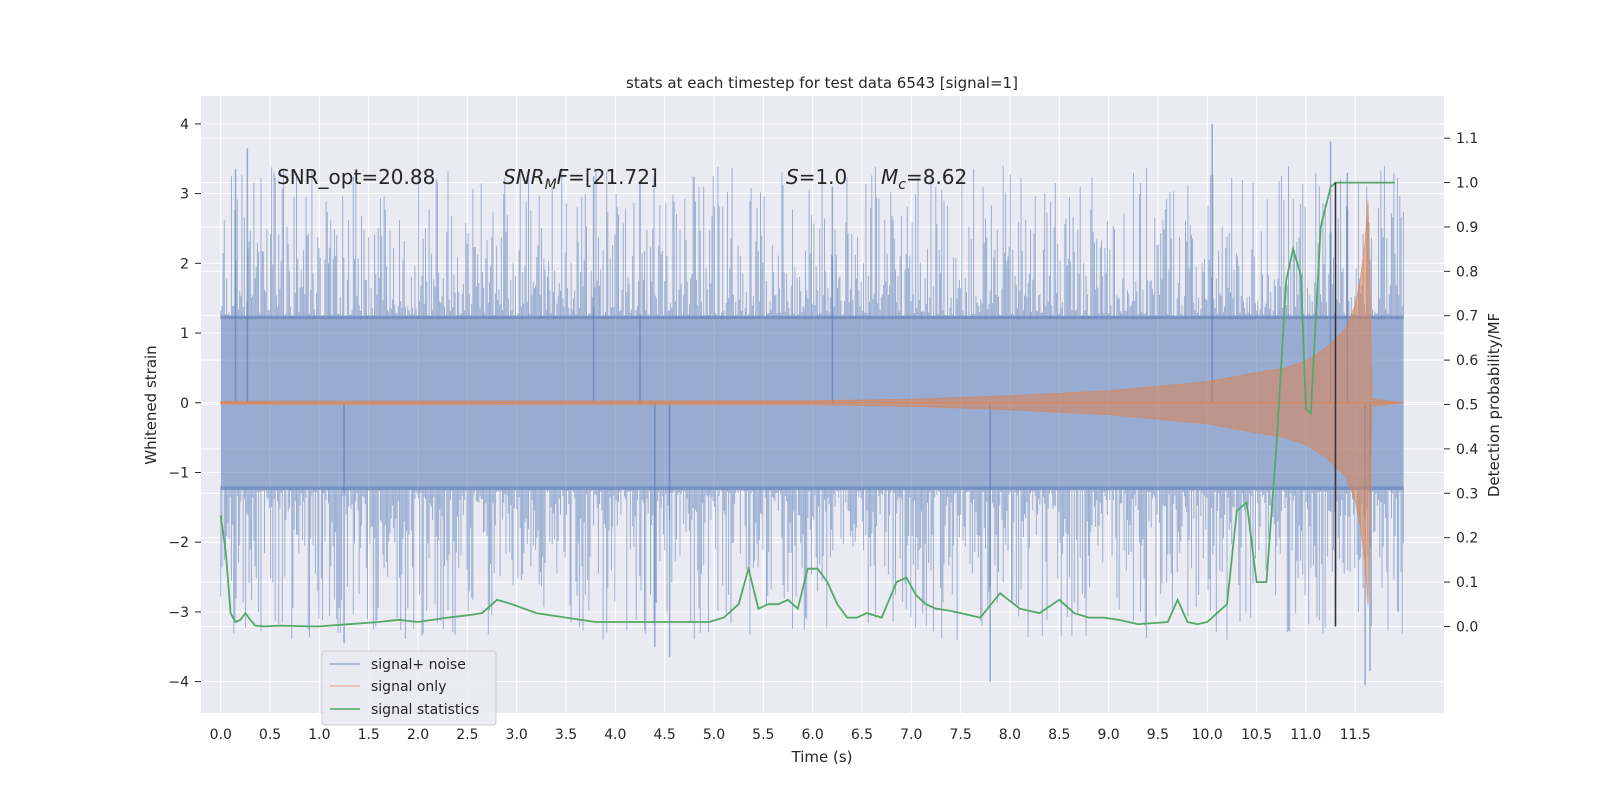  Describe the element at coordinates (1467, 583) in the screenshot. I see `y2-tick-label-1: 0.1` at that location.